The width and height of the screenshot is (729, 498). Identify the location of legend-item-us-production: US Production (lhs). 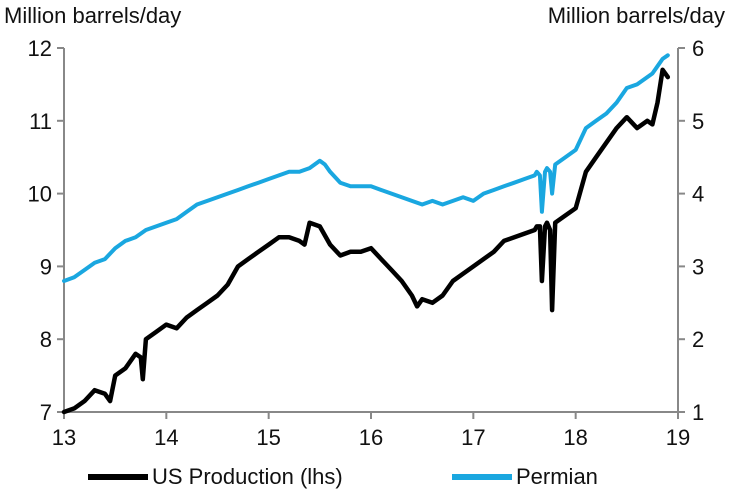
(215, 477).